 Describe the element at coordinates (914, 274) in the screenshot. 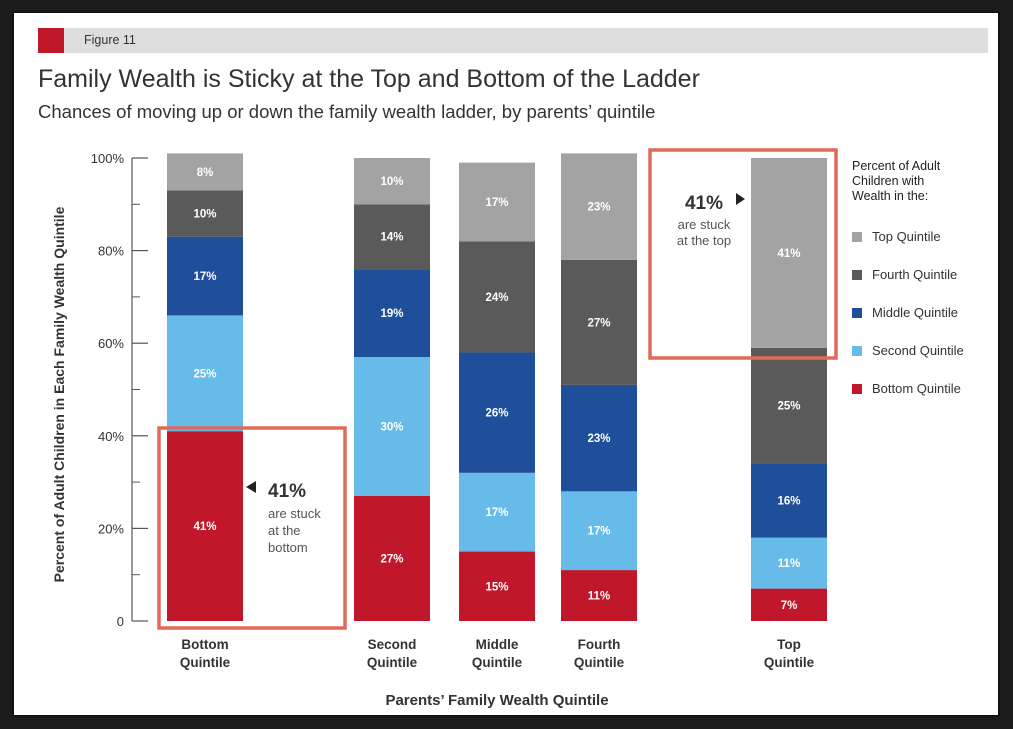

I see `legend-label: Fourth Quintile` at that location.